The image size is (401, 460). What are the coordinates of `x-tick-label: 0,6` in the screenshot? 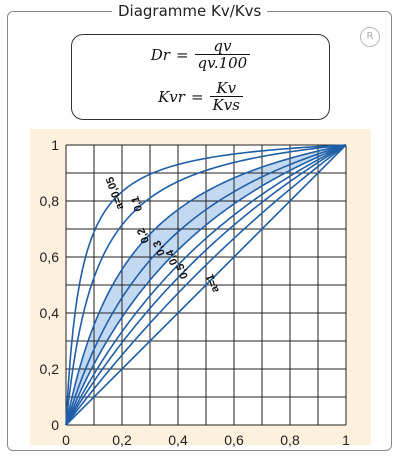 It's located at (234, 440).